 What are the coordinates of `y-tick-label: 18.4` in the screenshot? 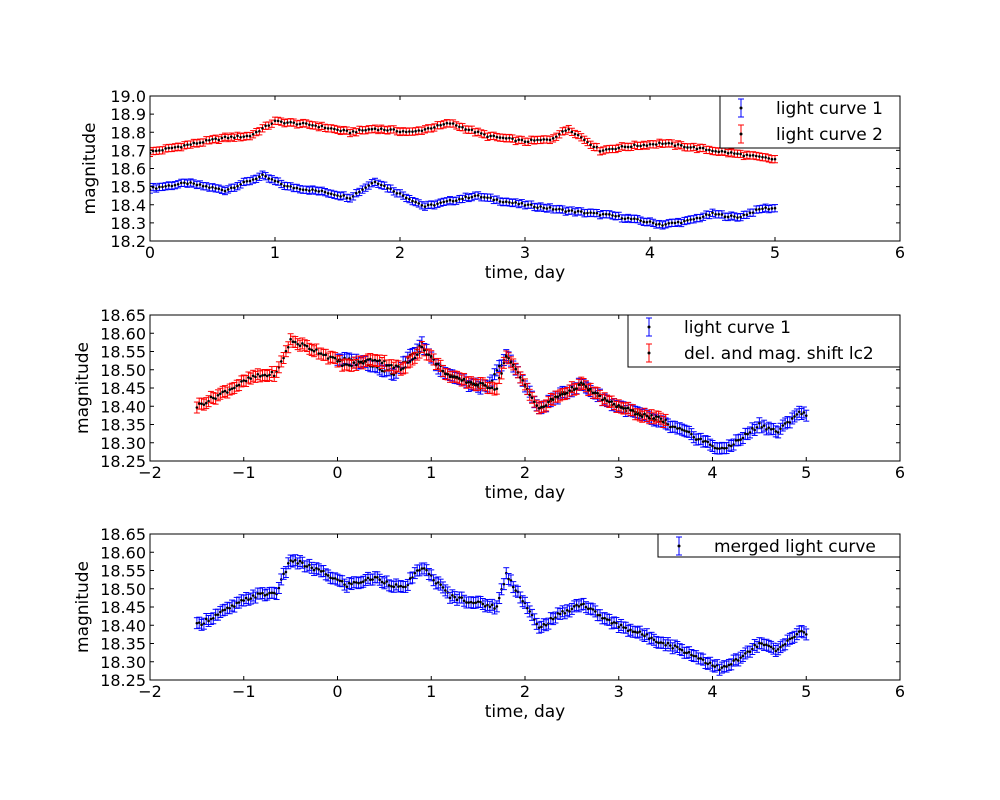 It's located at (128, 205).